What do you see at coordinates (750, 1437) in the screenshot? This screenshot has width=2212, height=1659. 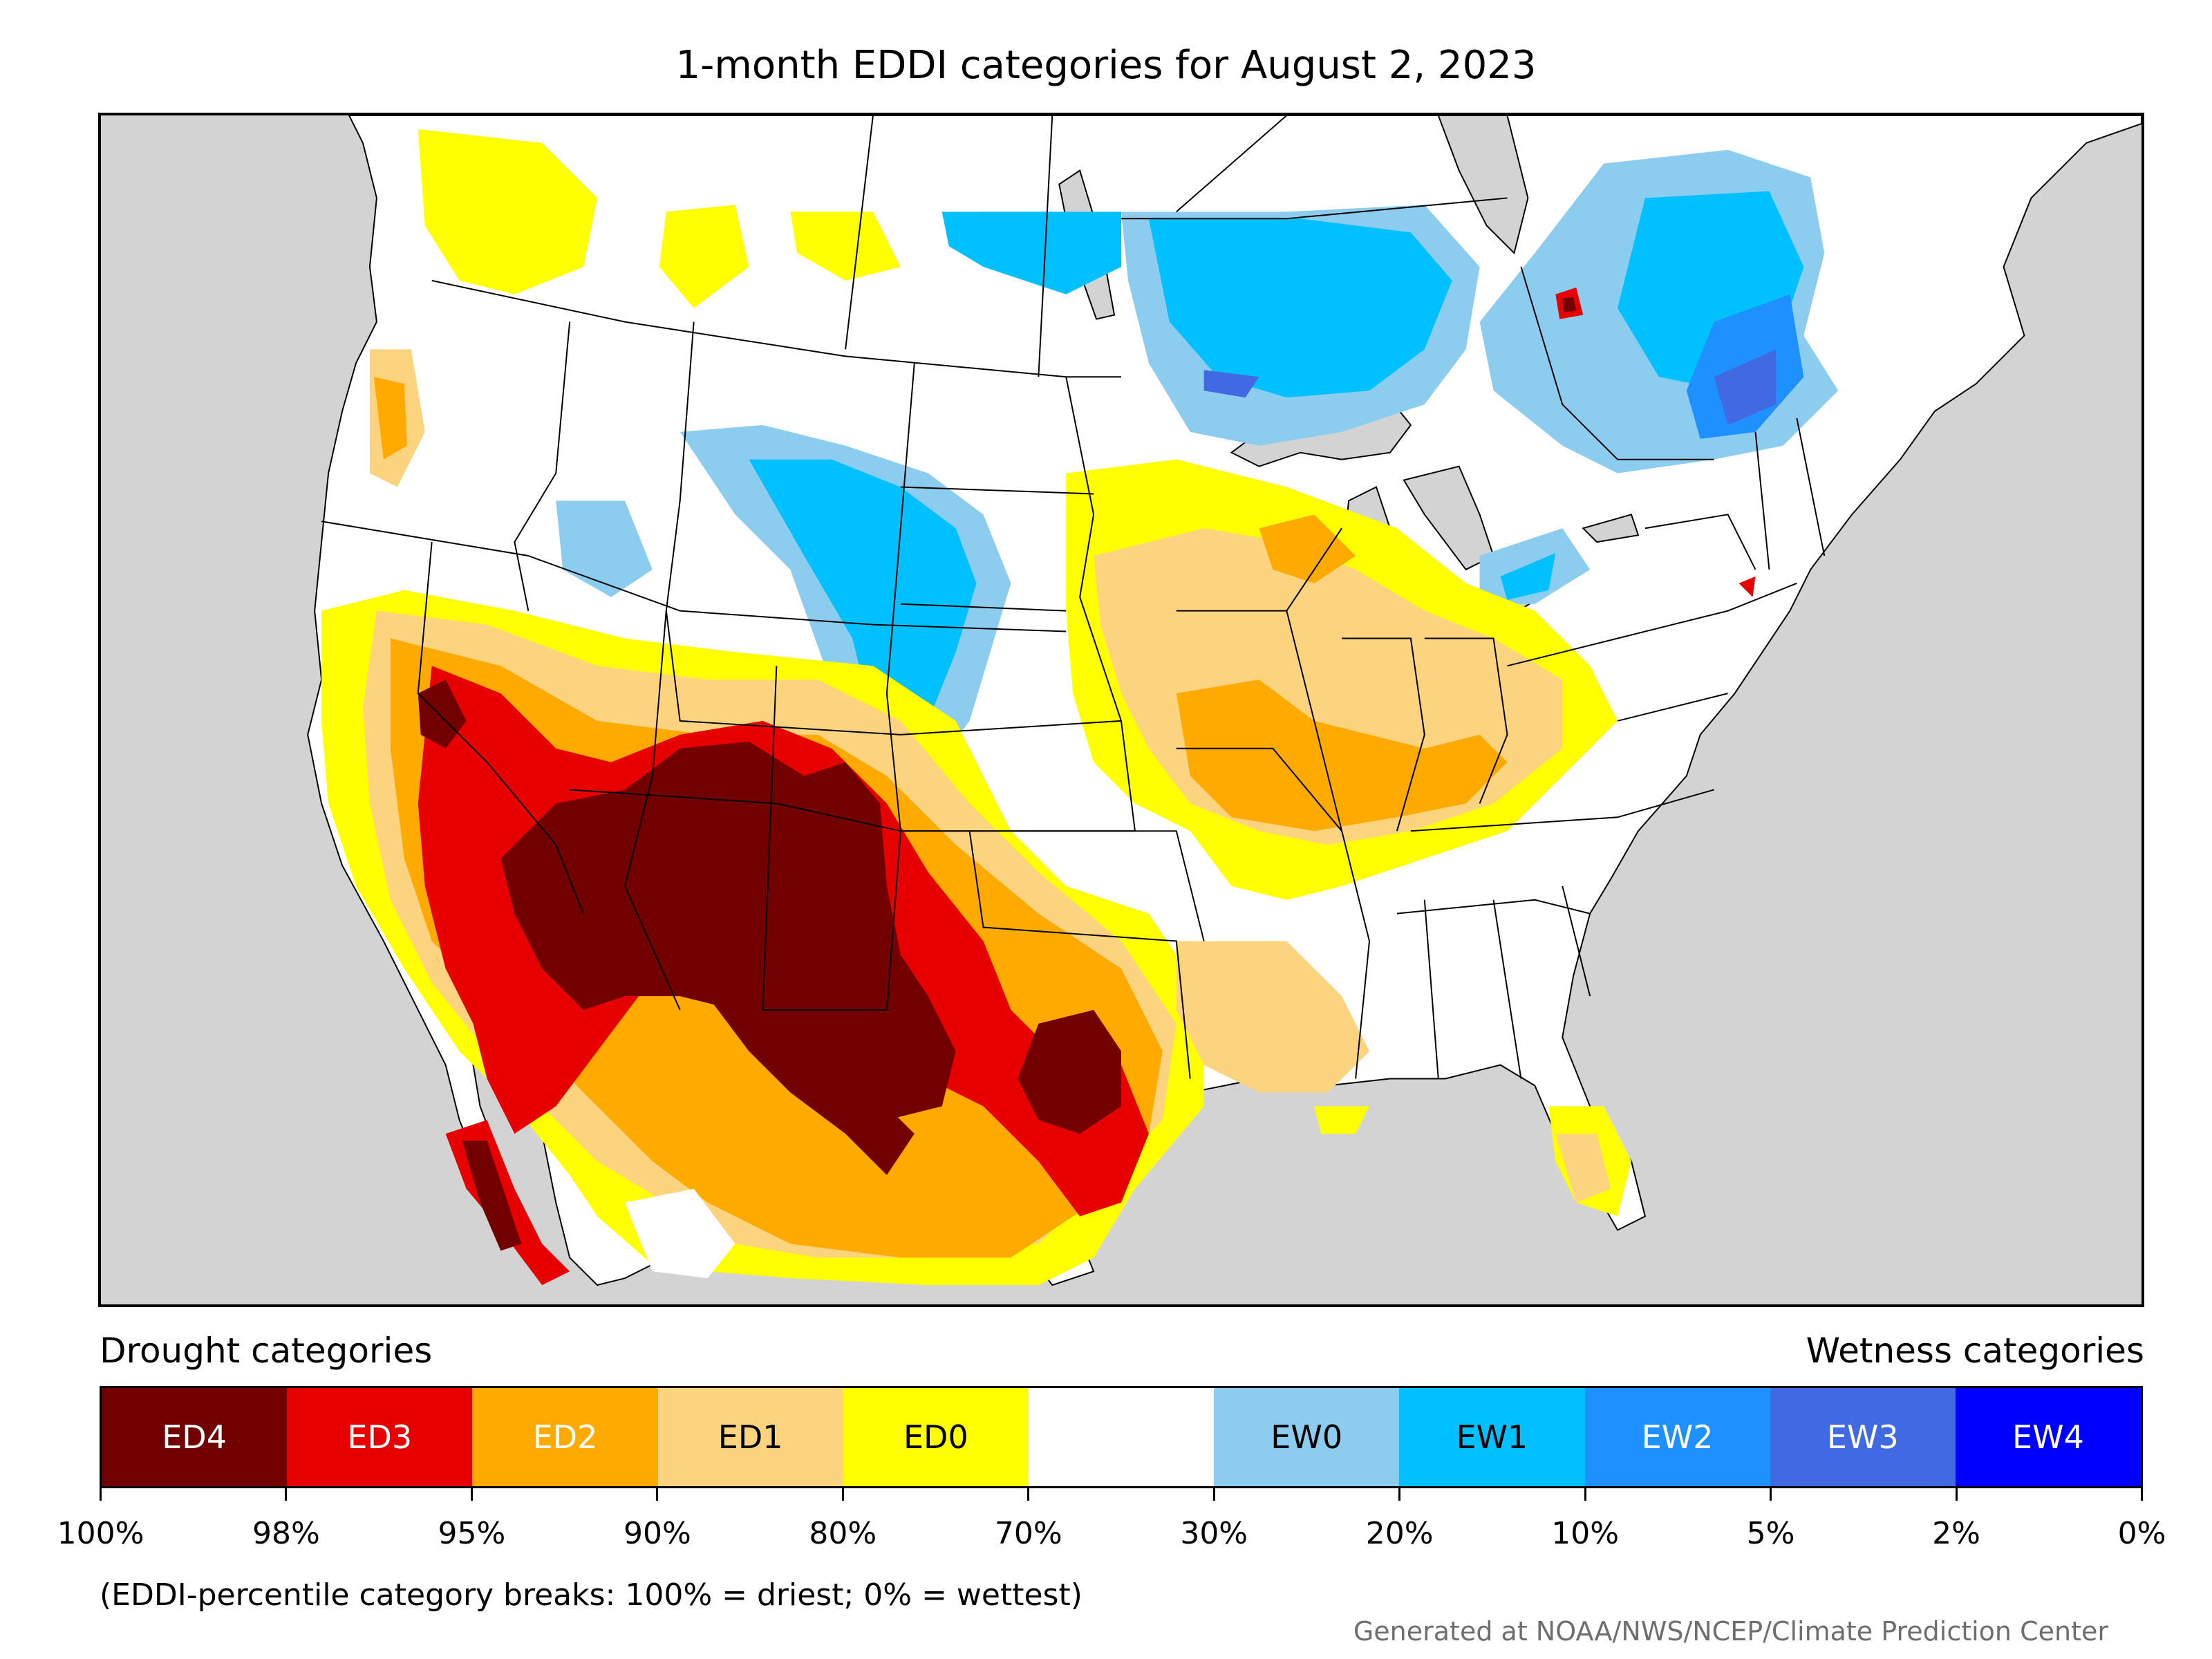 I see `legend-cell-ed1: ED1` at bounding box center [750, 1437].